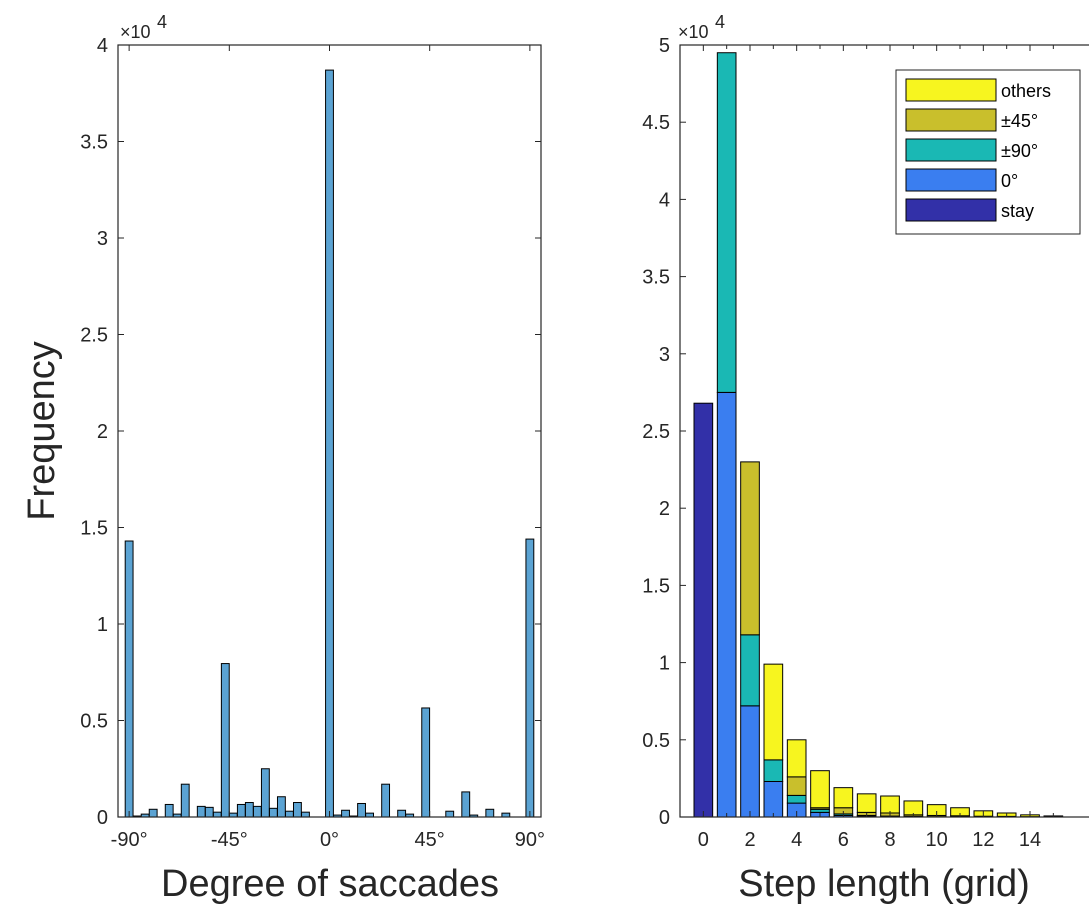 This screenshot has width=1089, height=917. I want to click on x-tick-label: 90°, so click(530, 840).